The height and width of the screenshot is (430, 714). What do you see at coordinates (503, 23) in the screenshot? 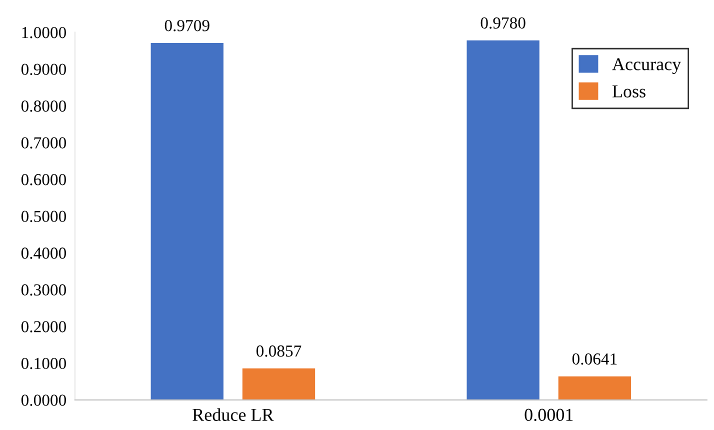
I see `data-label: 0.9780` at bounding box center [503, 23].